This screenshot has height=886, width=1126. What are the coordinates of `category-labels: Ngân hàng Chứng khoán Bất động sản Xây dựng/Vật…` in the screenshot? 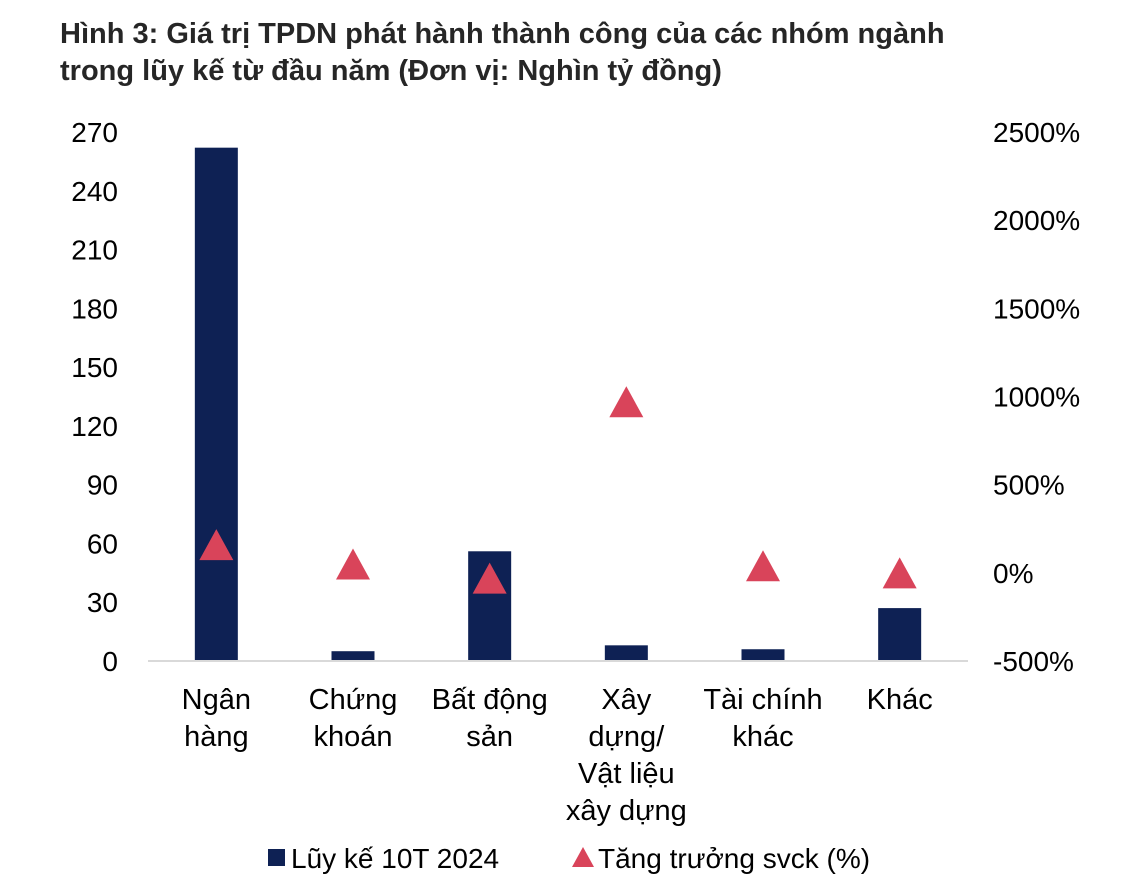 It's located at (557, 755).